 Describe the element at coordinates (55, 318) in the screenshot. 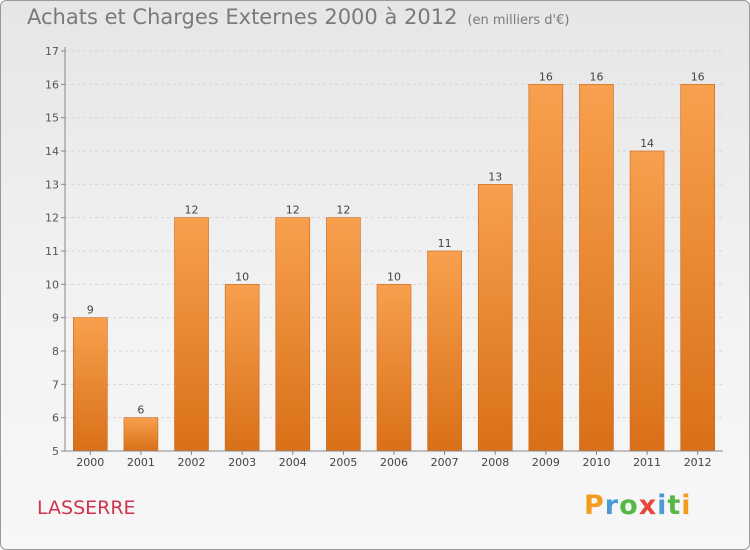

I see `y-tick-label: 9` at that location.